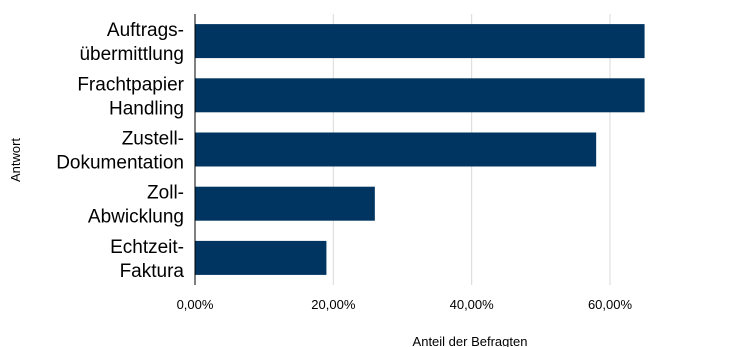 This screenshot has width=740, height=347. Describe the element at coordinates (470, 340) in the screenshot. I see `x-axis-title: Anteil der Befragten` at that location.